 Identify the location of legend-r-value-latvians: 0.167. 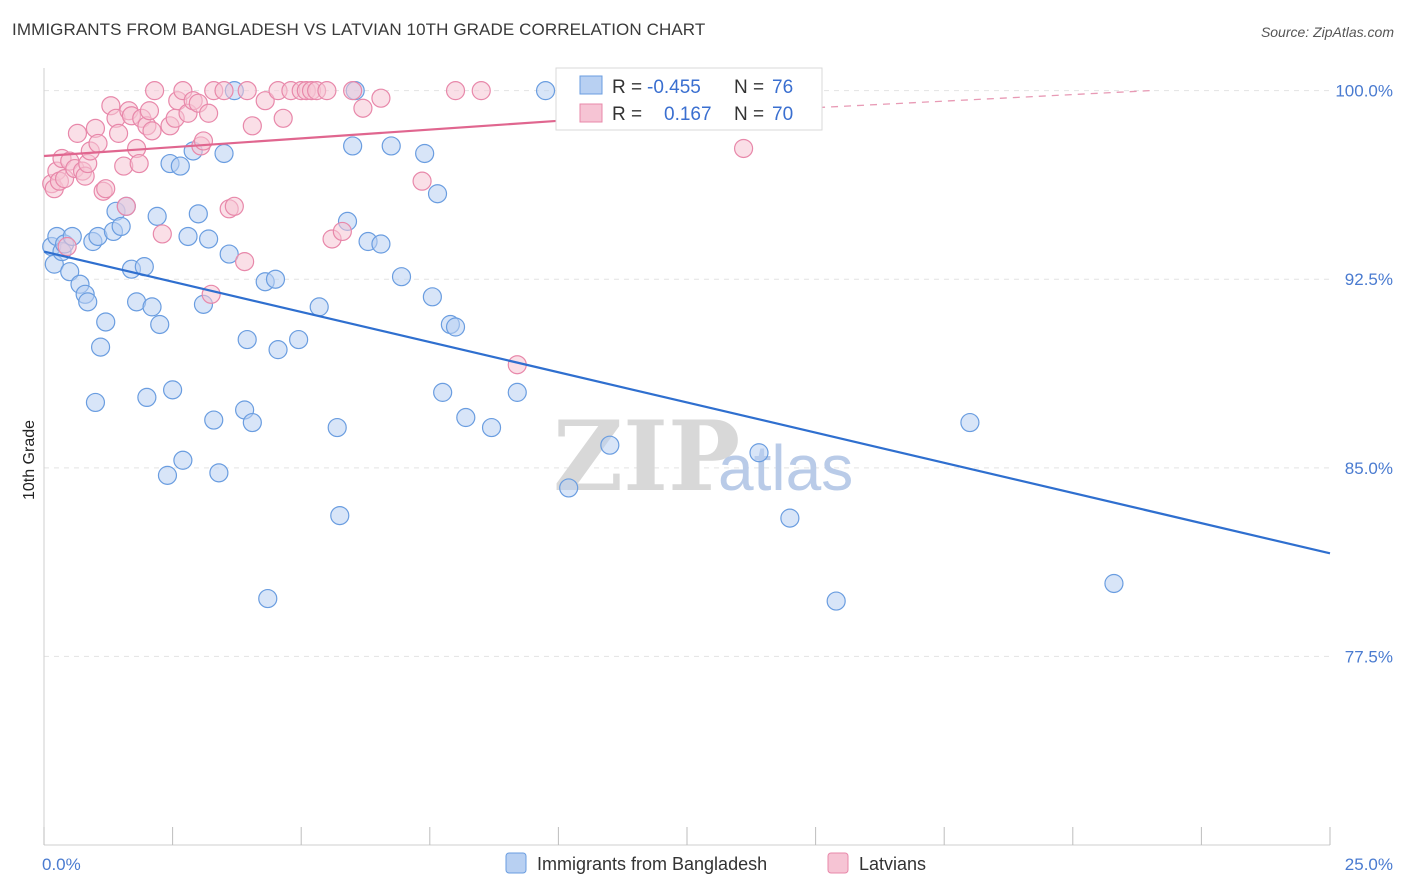
(688, 114).